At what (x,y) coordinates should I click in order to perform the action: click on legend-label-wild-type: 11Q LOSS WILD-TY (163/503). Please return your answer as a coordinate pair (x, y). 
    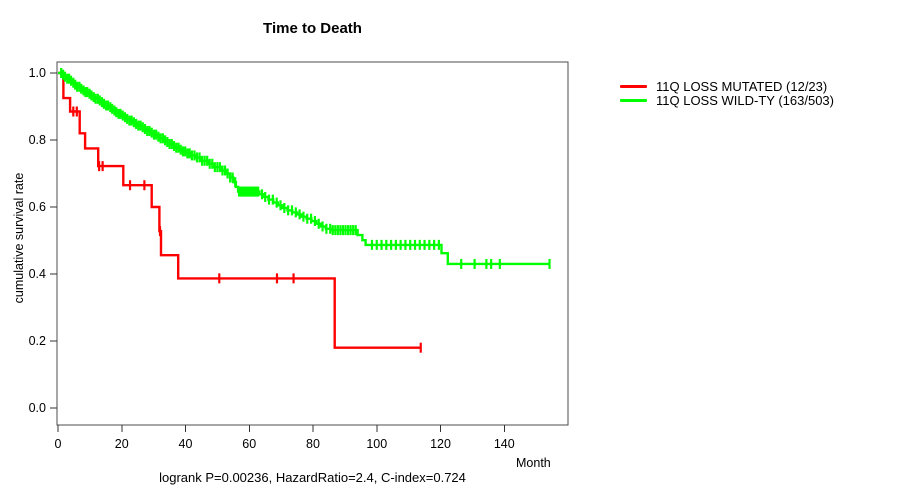
    Looking at the image, I should click on (745, 100).